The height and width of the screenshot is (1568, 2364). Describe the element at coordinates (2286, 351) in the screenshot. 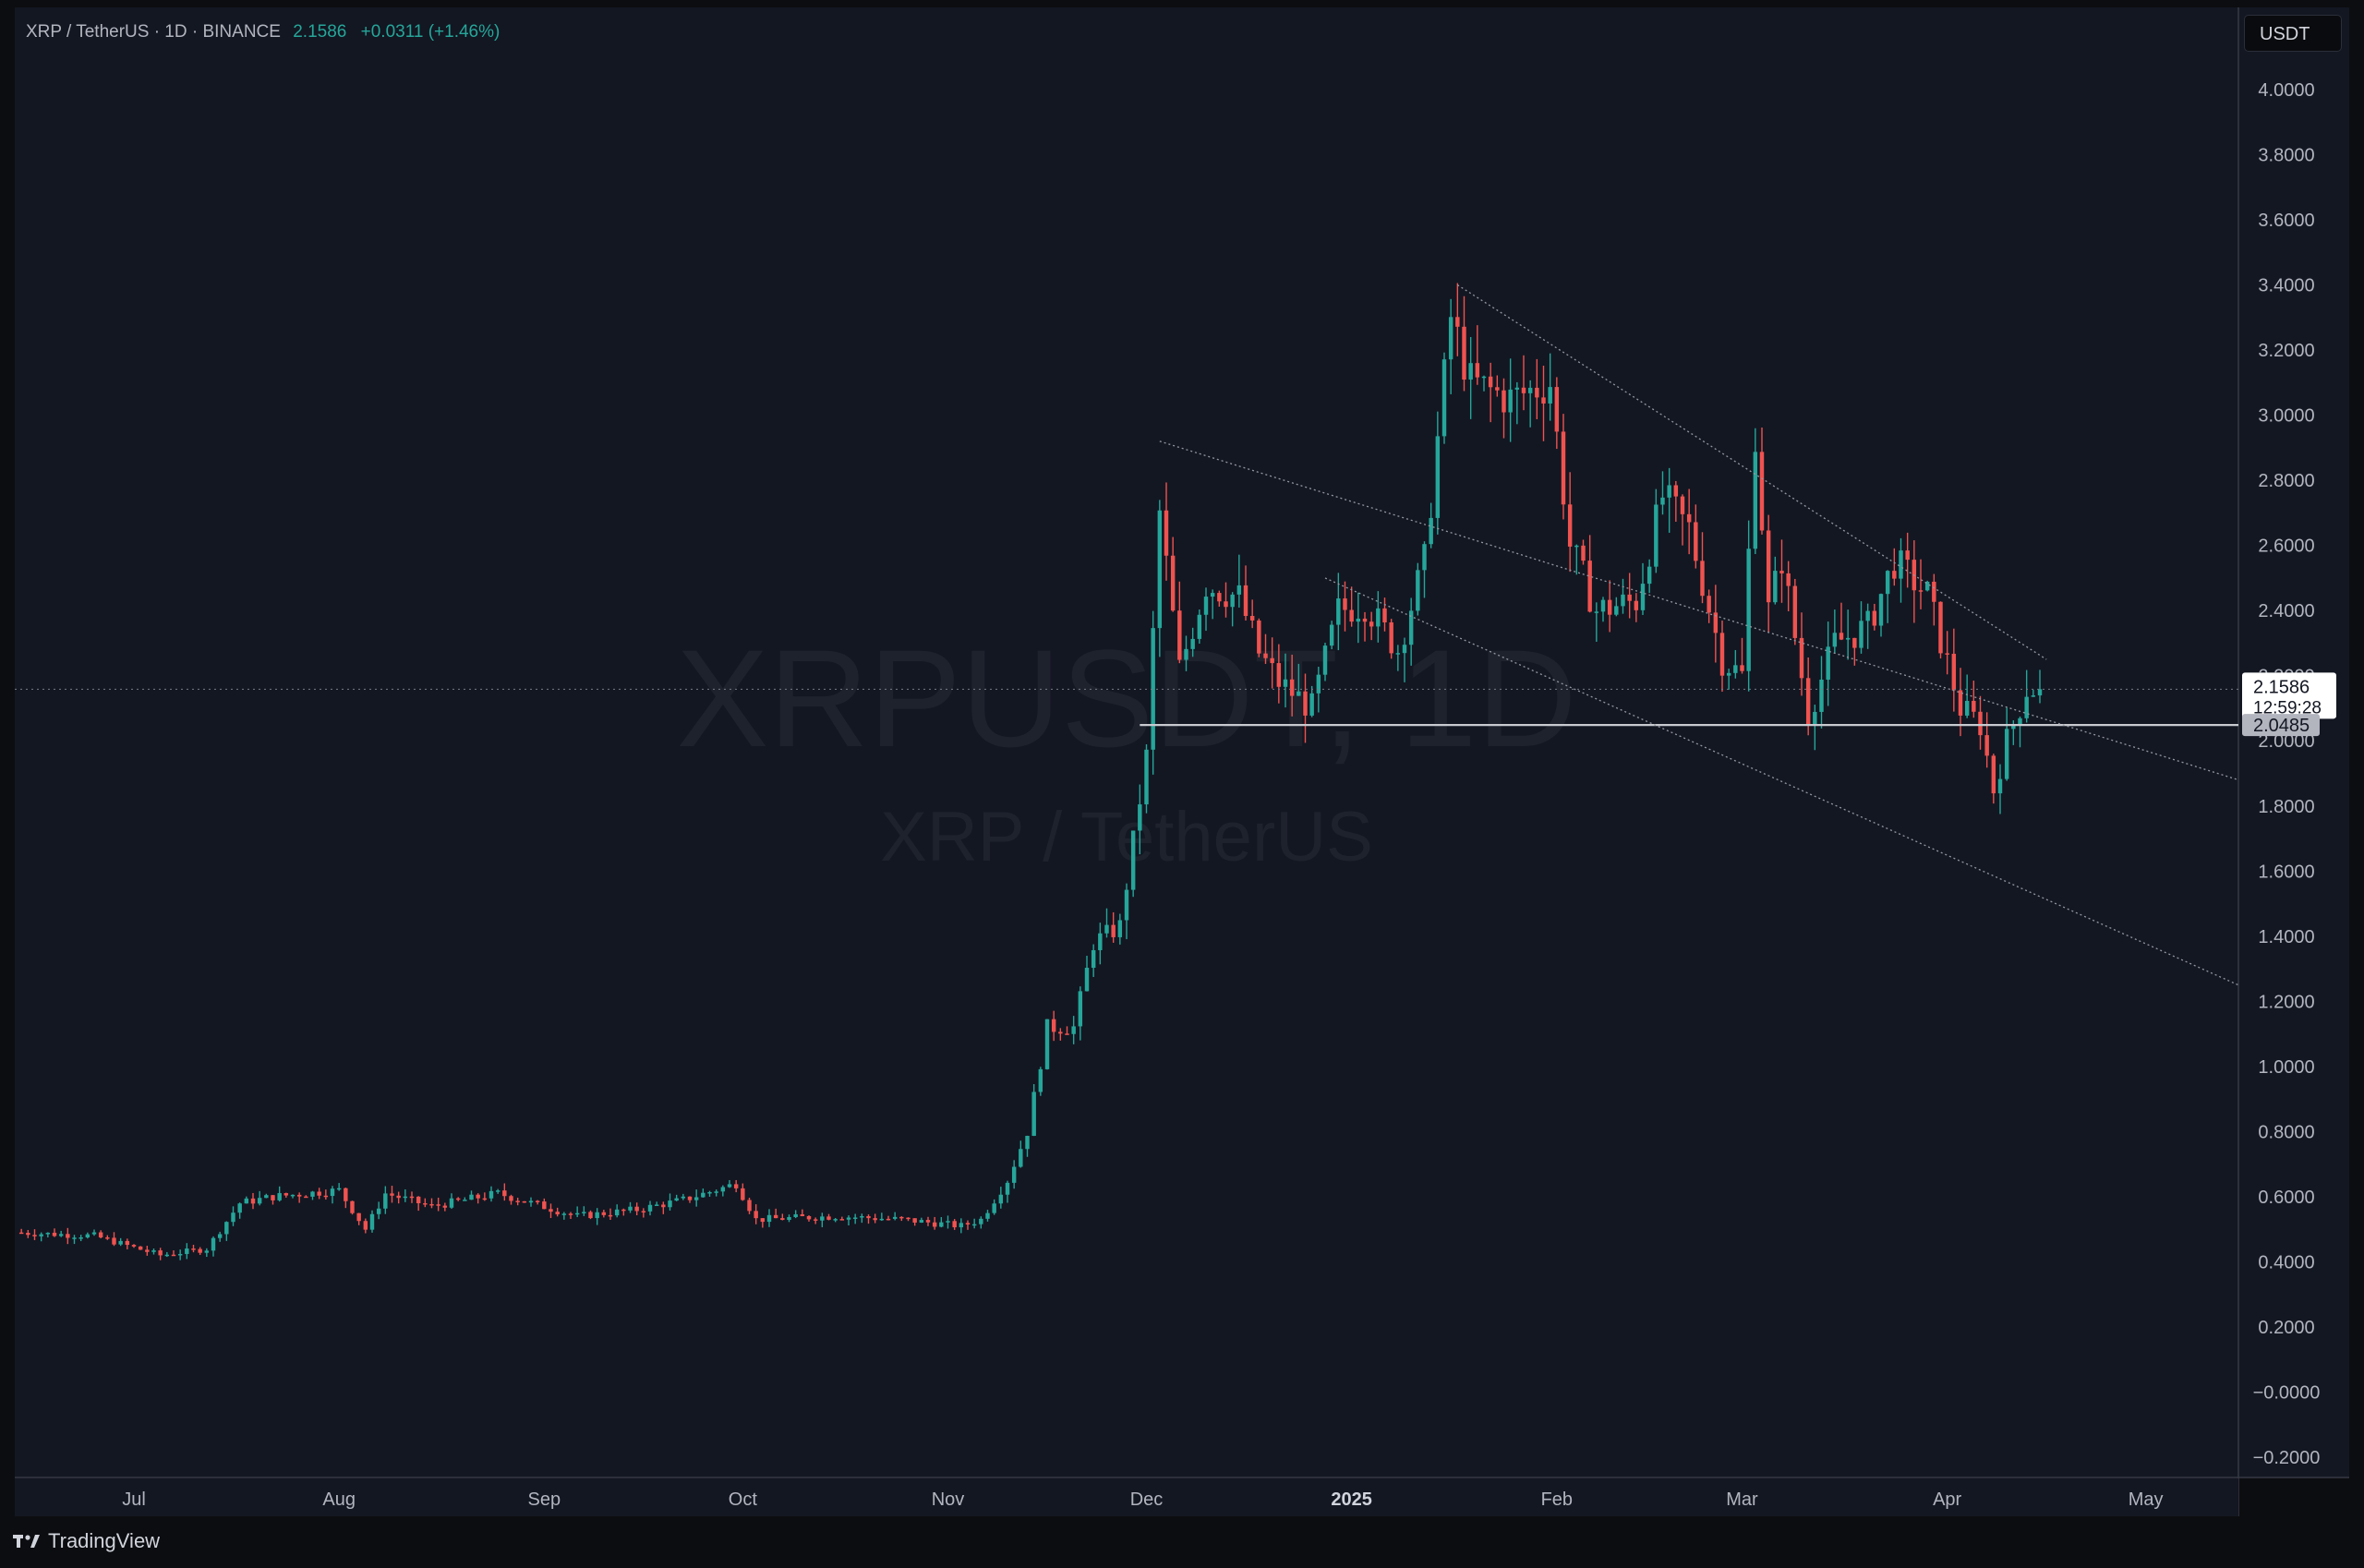

I see `price-tick-label: 3.2000` at that location.